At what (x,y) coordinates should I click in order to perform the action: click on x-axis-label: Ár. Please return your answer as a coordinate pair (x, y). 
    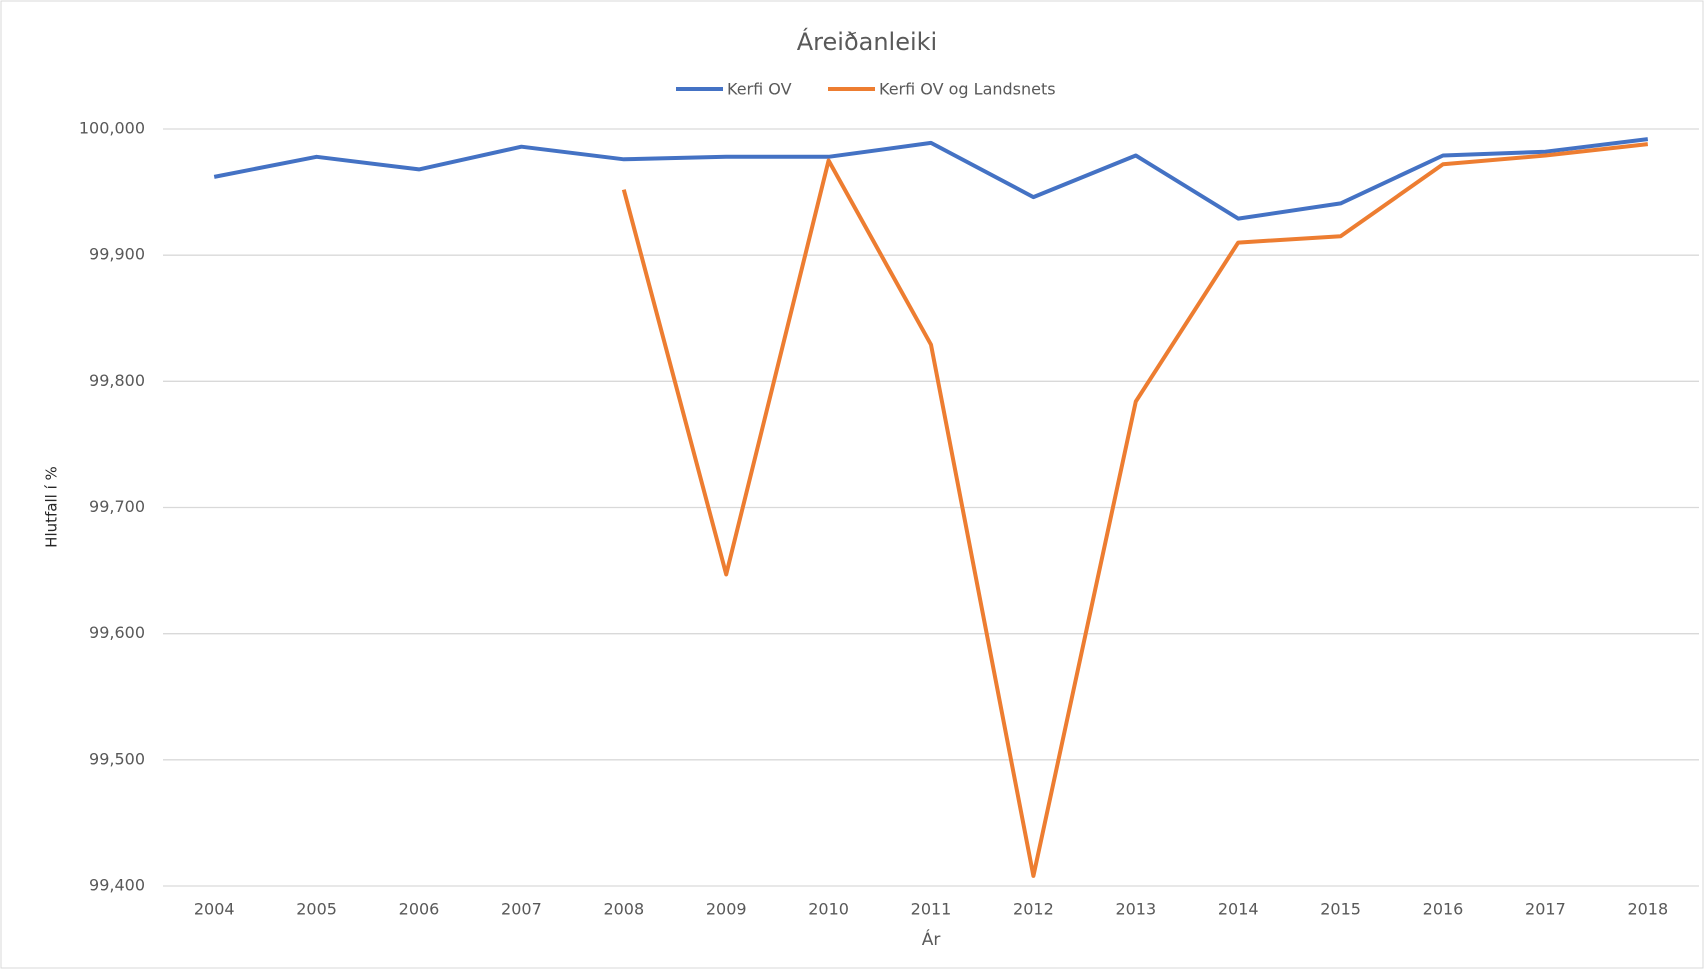
    Looking at the image, I should click on (931, 939).